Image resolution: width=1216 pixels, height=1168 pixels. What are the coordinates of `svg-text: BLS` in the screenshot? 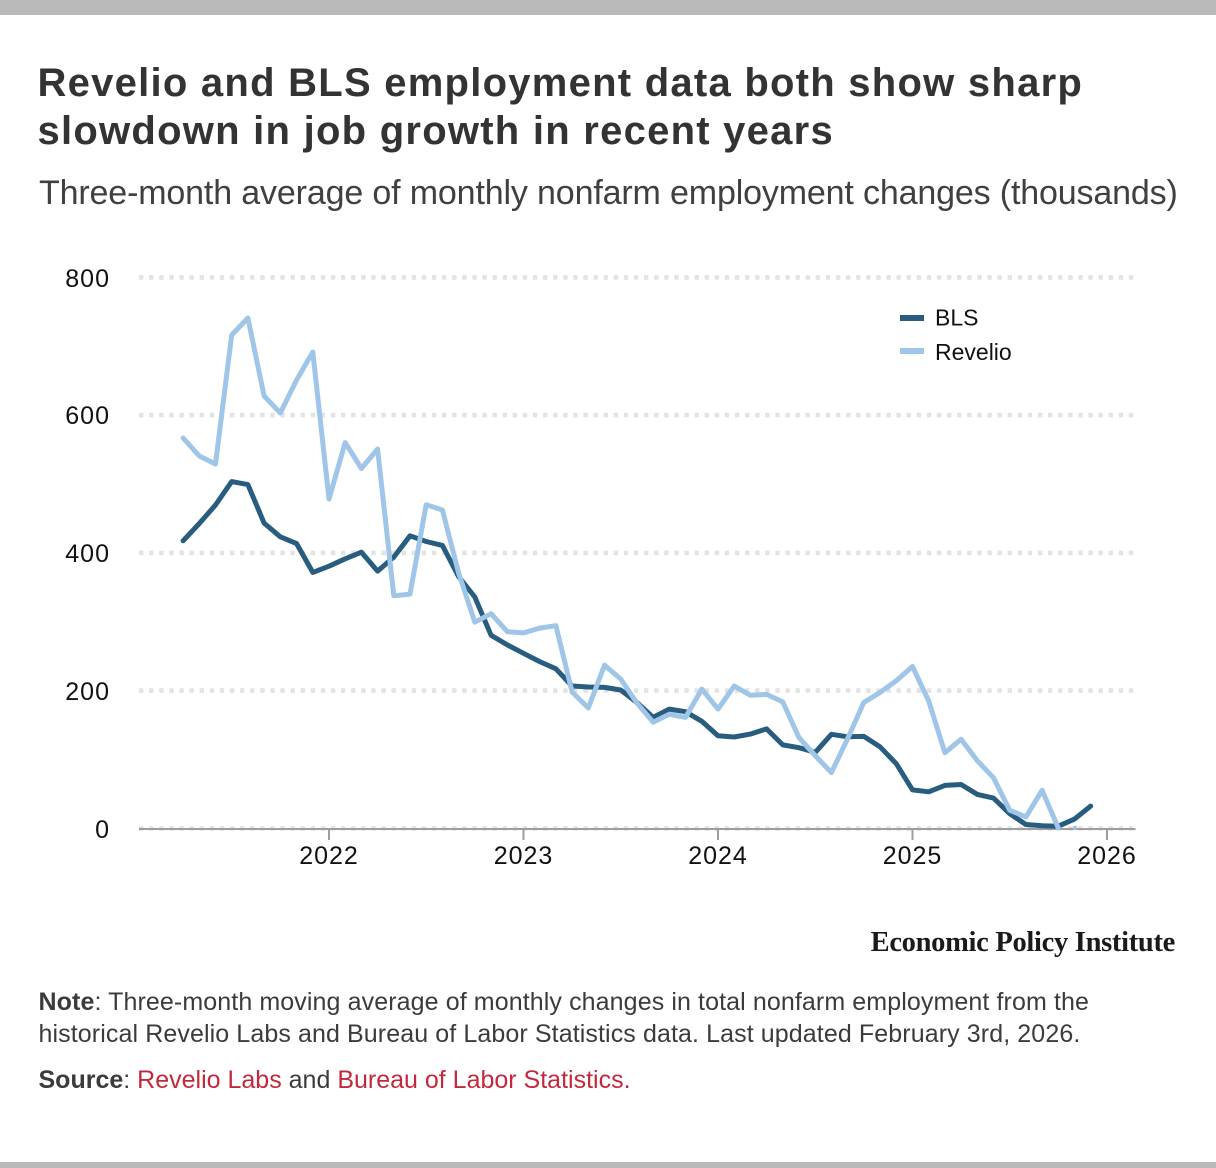 It's located at (956, 318).